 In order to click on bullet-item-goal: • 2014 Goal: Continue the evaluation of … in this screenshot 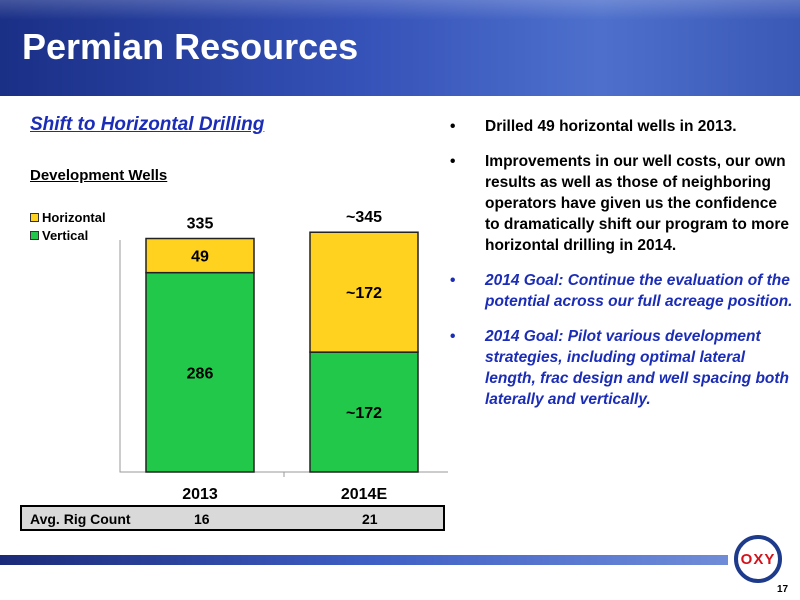, I will do `click(622, 291)`.